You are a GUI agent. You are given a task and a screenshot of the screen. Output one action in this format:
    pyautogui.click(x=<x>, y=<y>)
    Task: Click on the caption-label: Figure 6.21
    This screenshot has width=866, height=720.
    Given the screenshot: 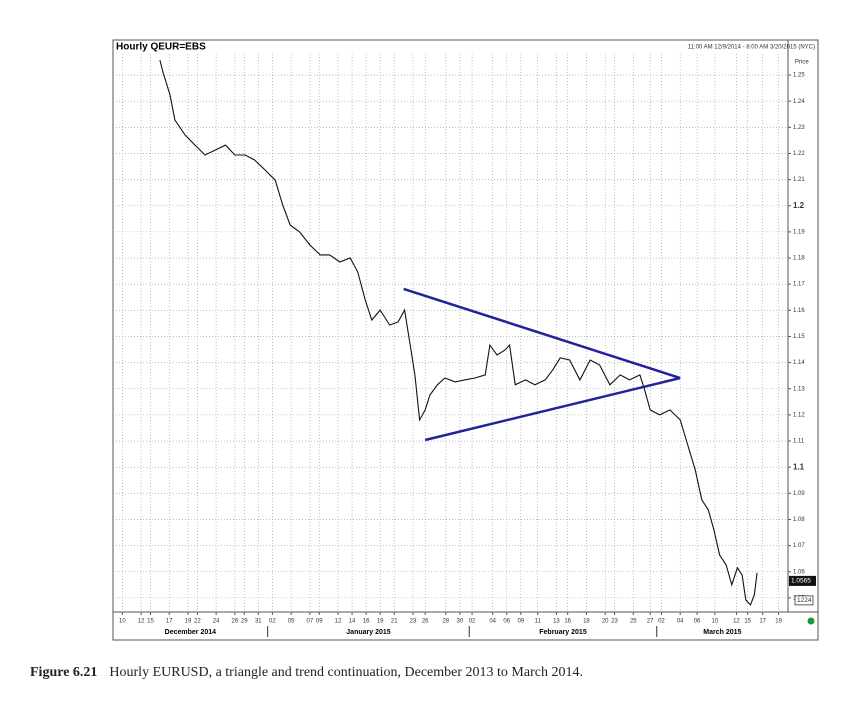 What is the action you would take?
    pyautogui.click(x=64, y=672)
    